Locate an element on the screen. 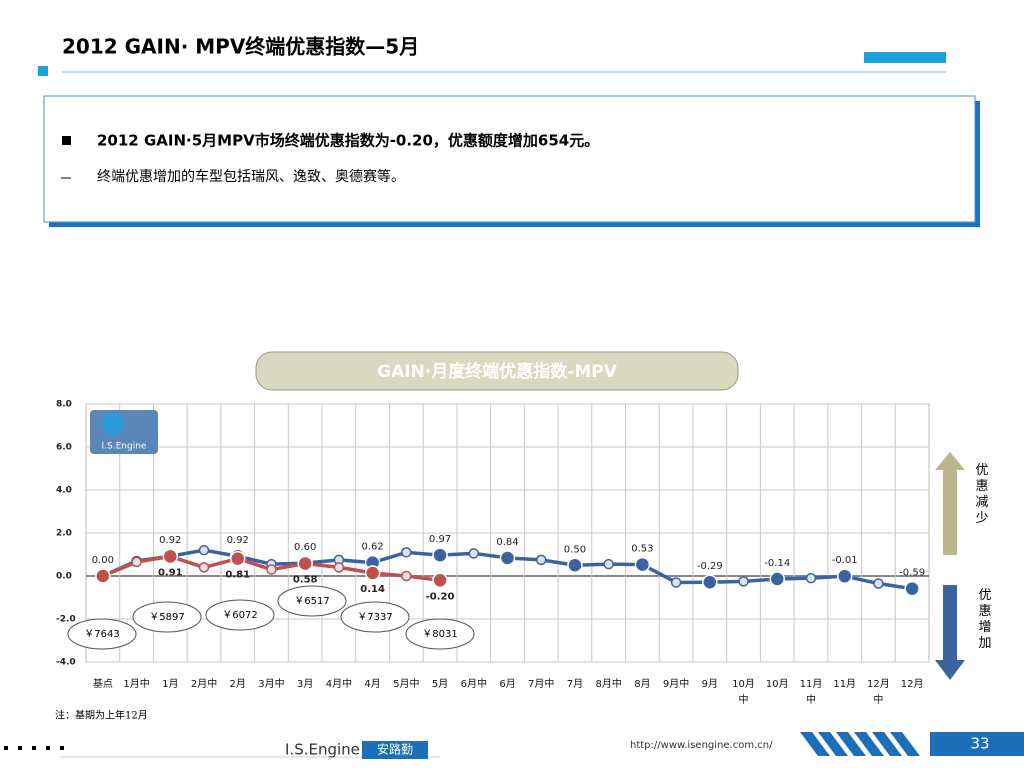 The image size is (1024, 768). y-tick-label: 2.0 is located at coordinates (64, 534).